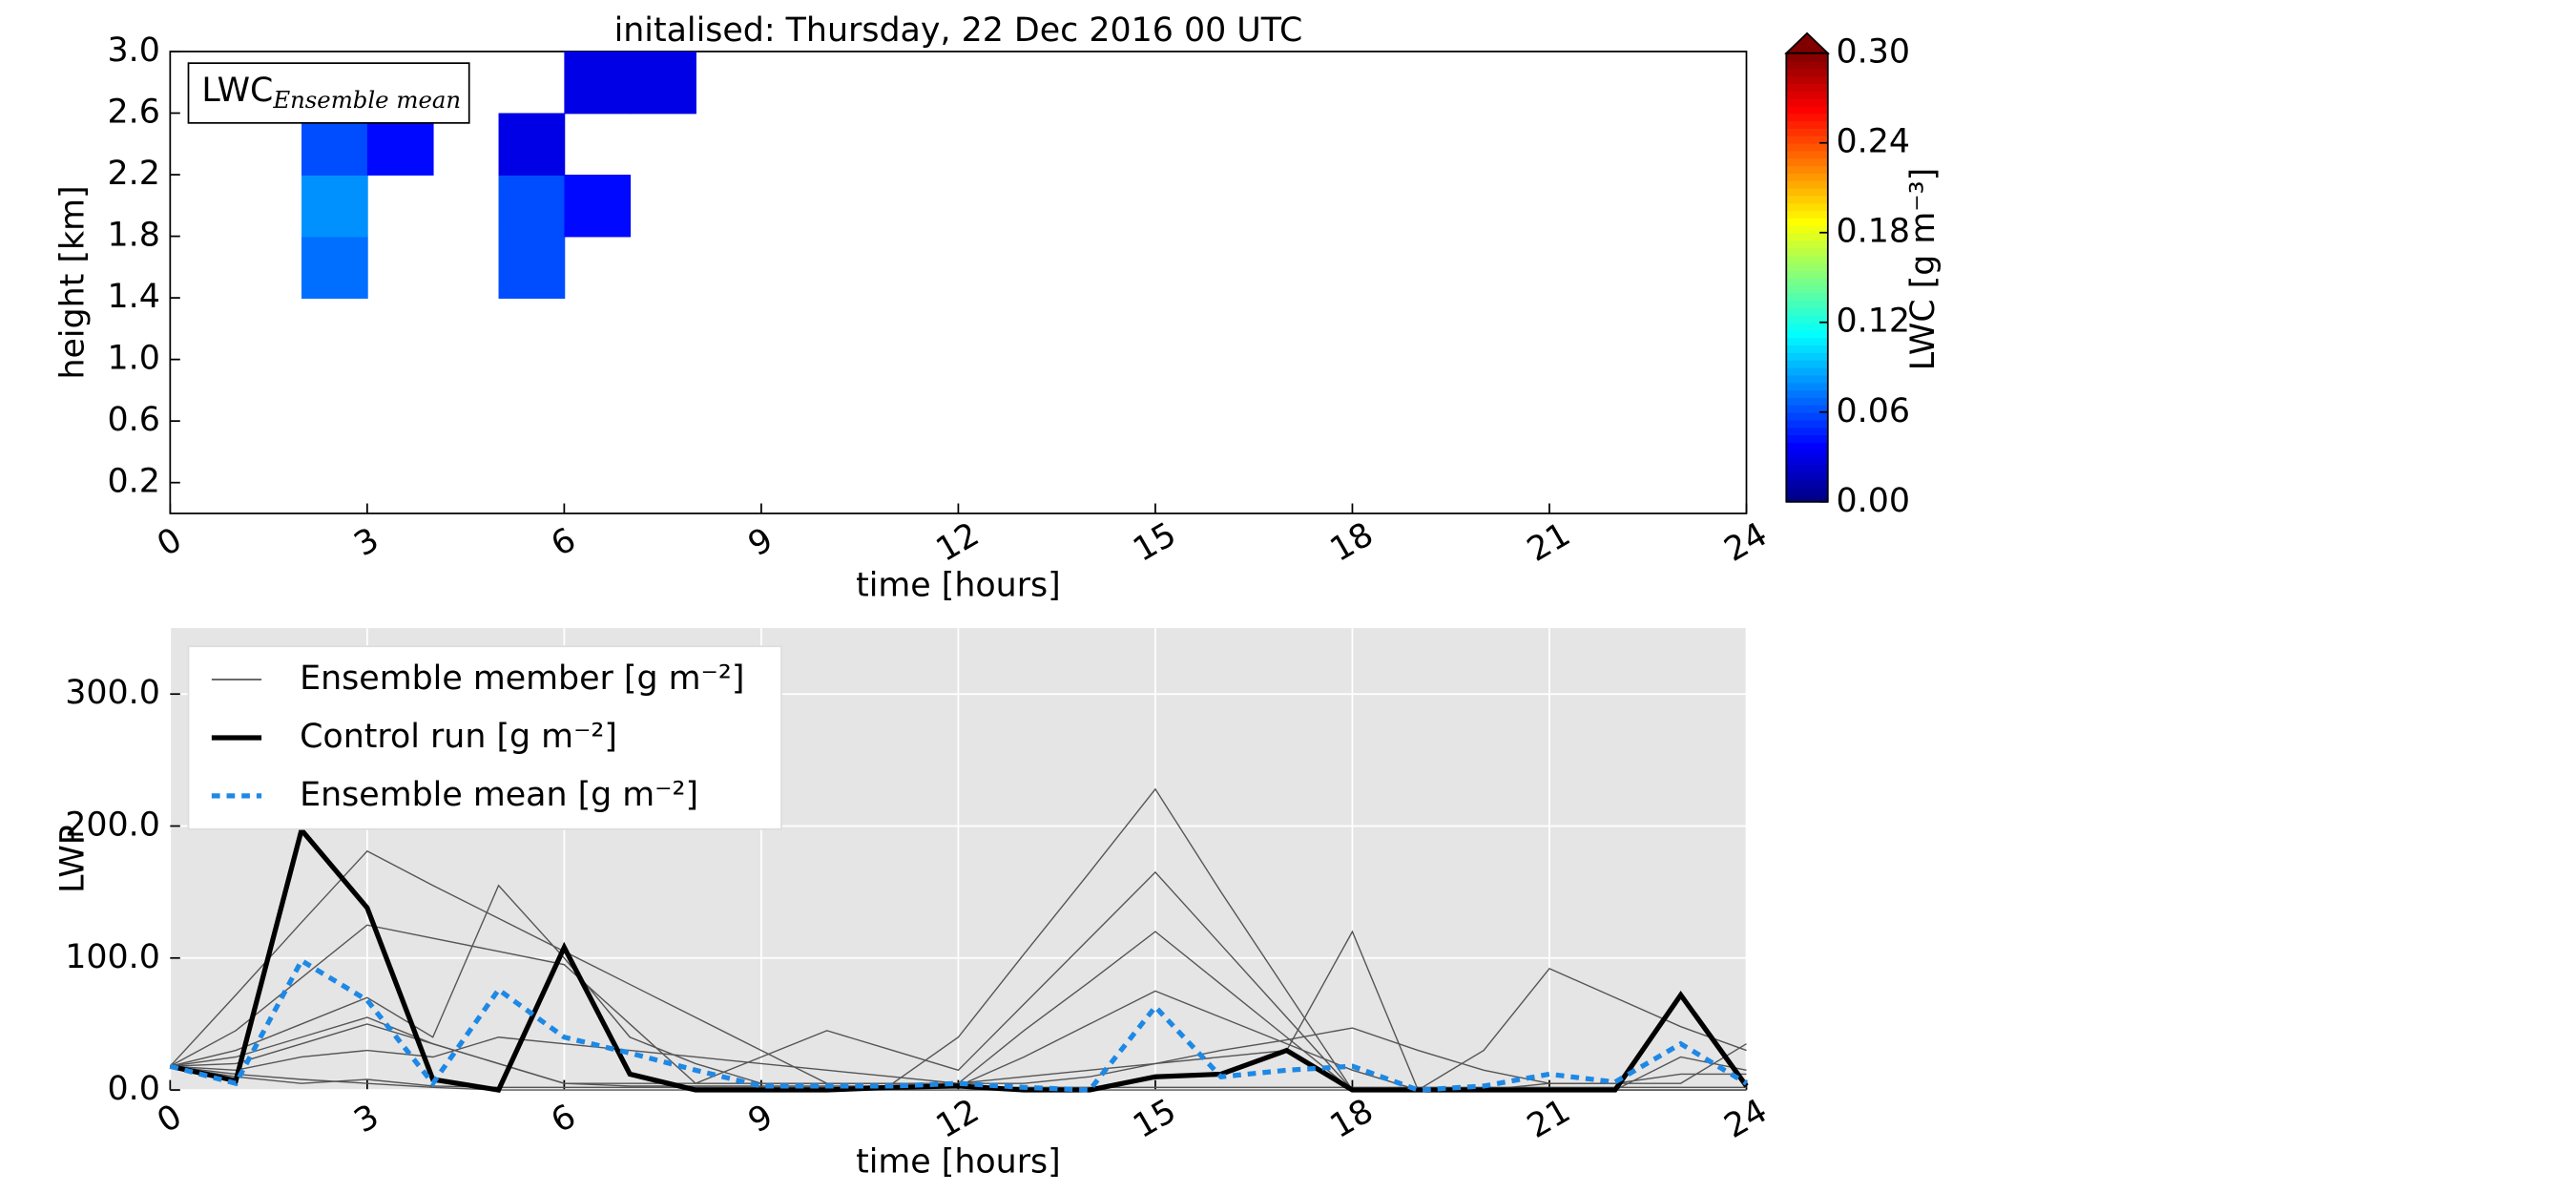 The width and height of the screenshot is (2576, 1193). What do you see at coordinates (499, 795) in the screenshot?
I see `legend-label: Ensemble mean [g m⁻²]` at bounding box center [499, 795].